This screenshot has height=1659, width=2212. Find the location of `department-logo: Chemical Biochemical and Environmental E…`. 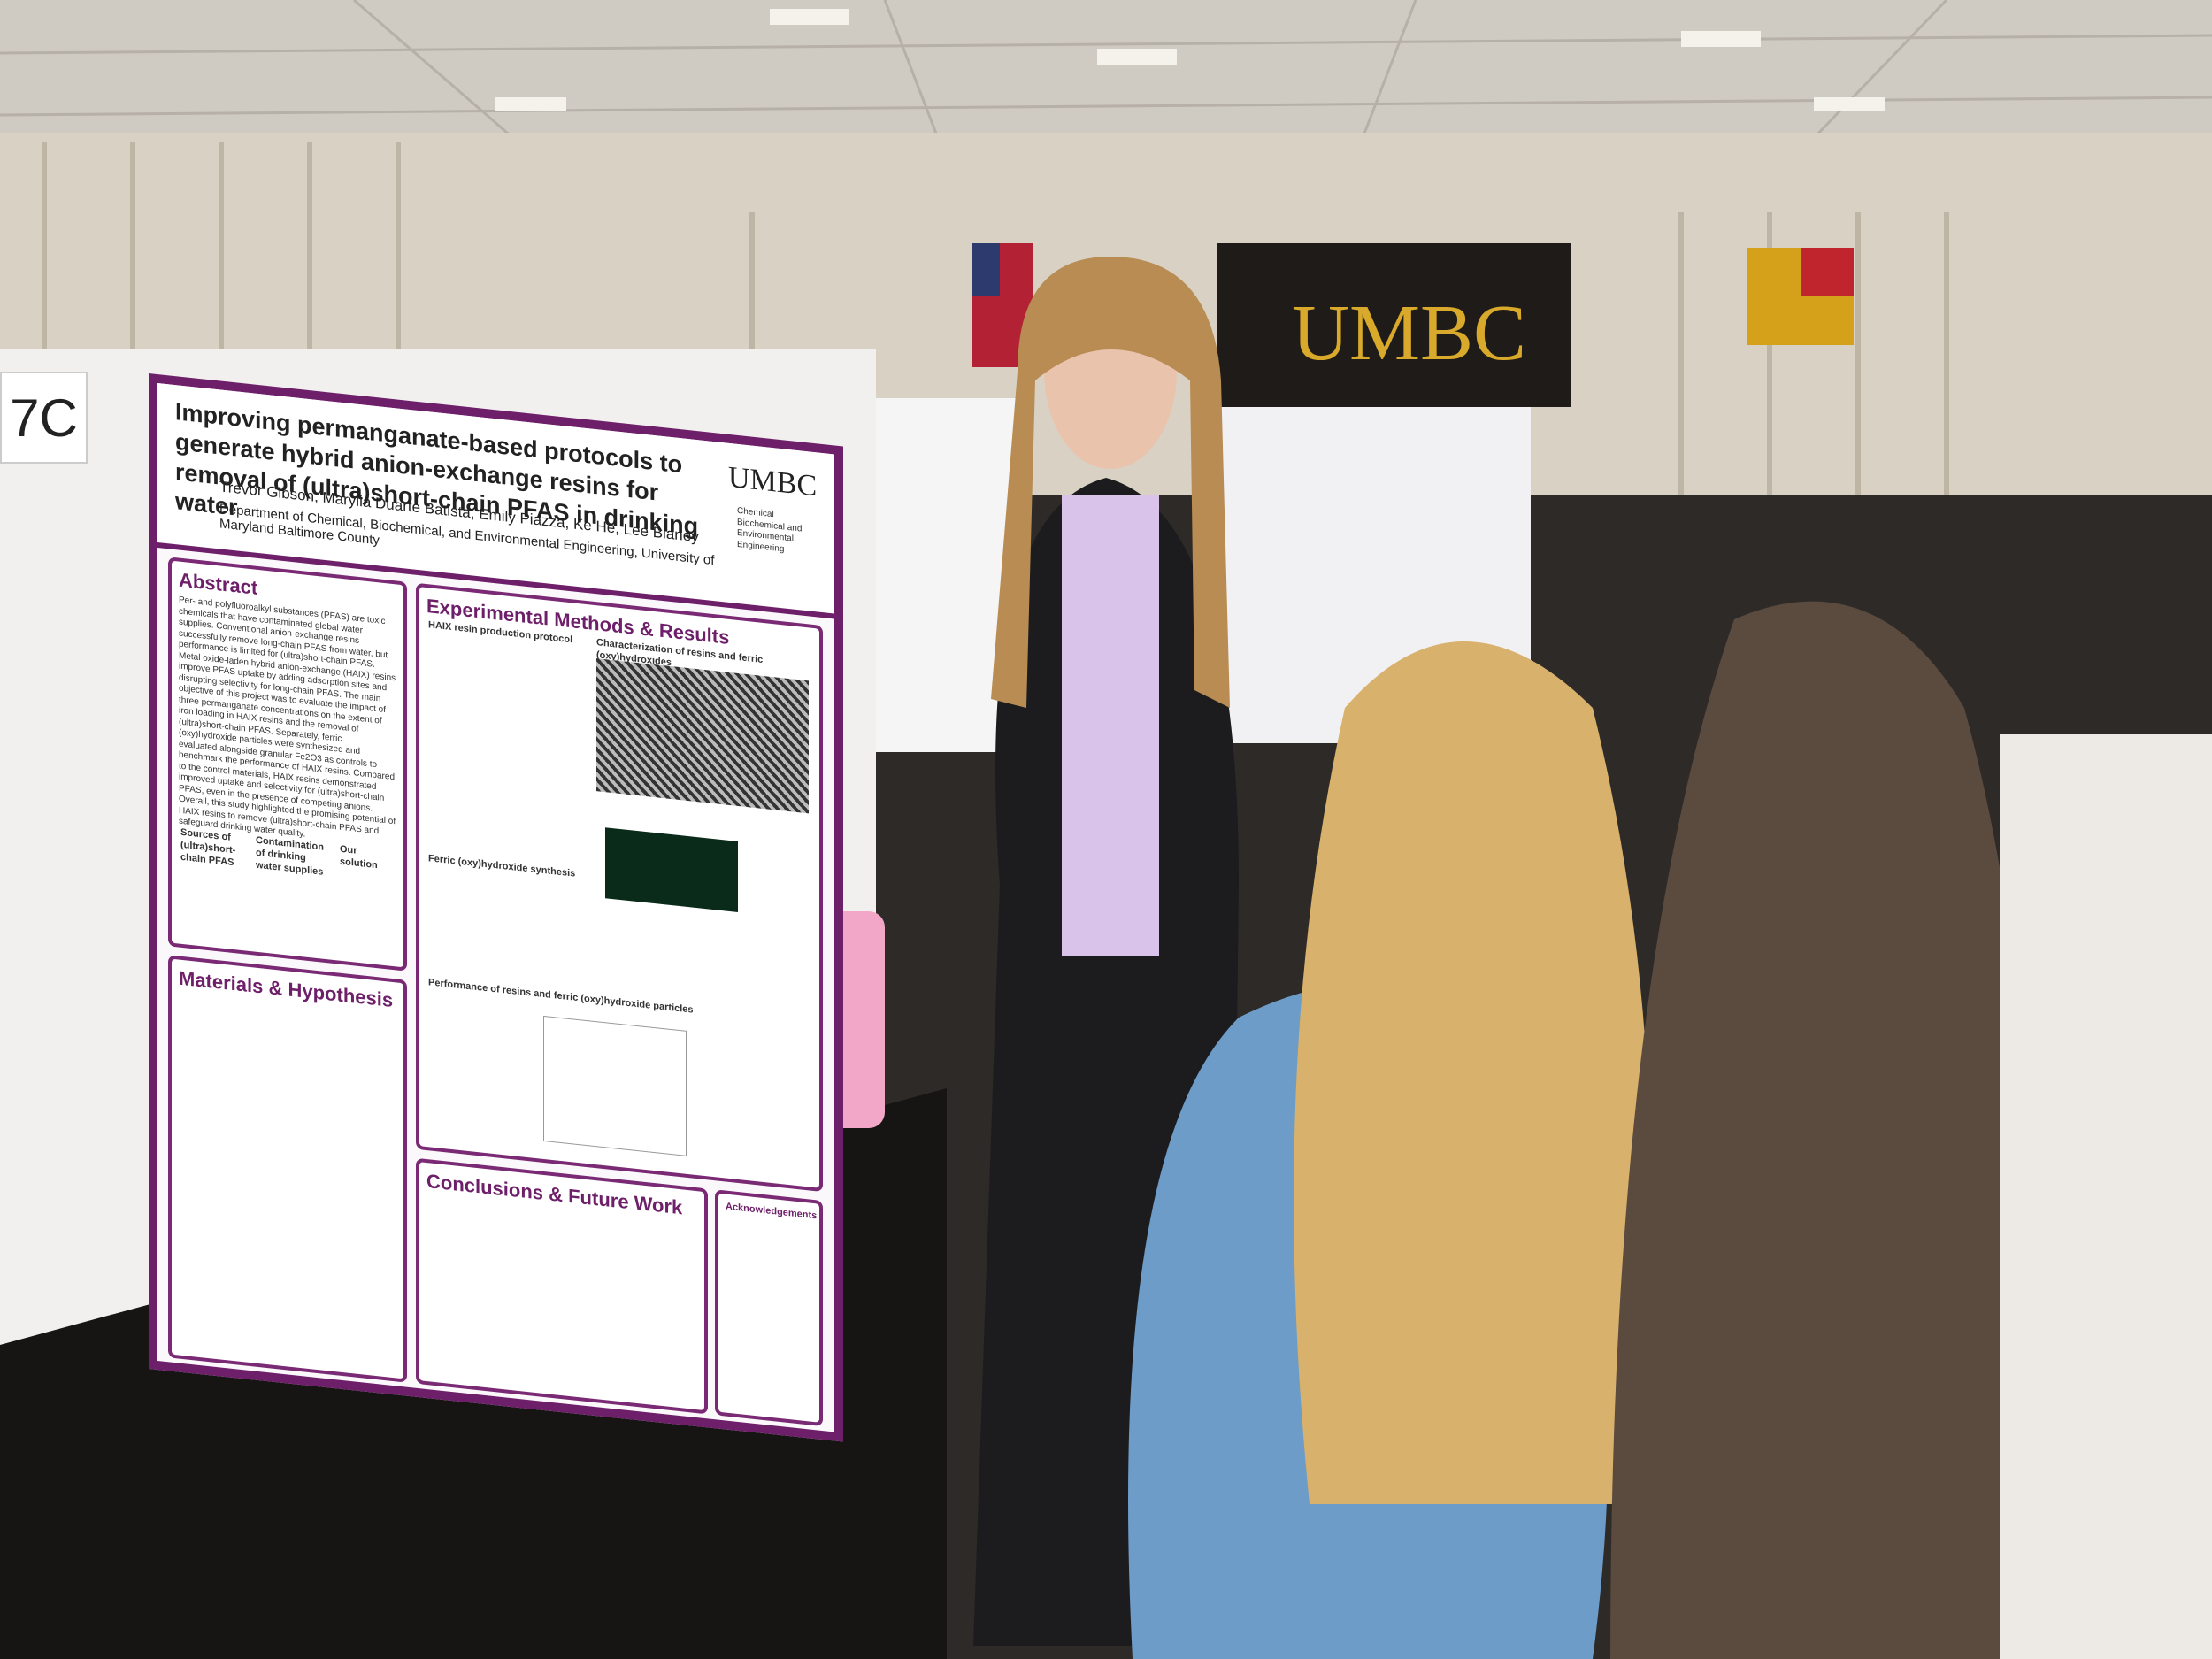

department-logo: Chemical Biochemical and Environmental E… is located at coordinates (770, 530).